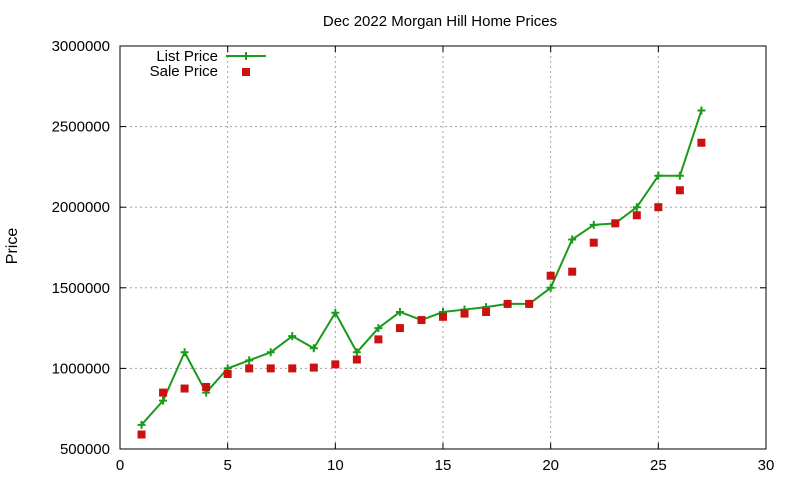 The width and height of the screenshot is (800, 480). Describe the element at coordinates (658, 465) in the screenshot. I see `x-tick-label: 25` at that location.